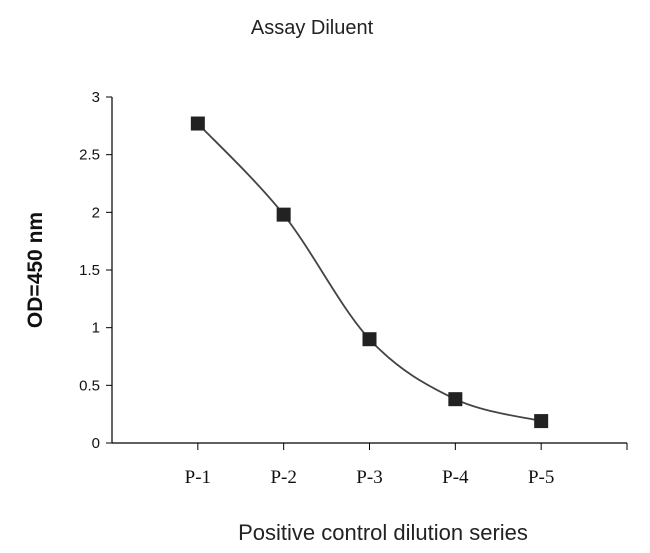 The width and height of the screenshot is (650, 553). What do you see at coordinates (35, 270) in the screenshot?
I see `y-axis-label: OD=450 nm` at bounding box center [35, 270].